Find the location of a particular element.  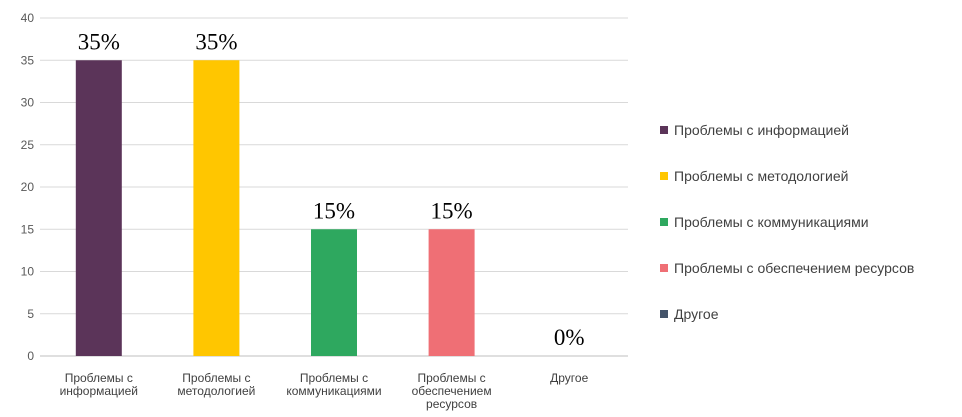

legend-label: Проблемы с методологией is located at coordinates (761, 175).